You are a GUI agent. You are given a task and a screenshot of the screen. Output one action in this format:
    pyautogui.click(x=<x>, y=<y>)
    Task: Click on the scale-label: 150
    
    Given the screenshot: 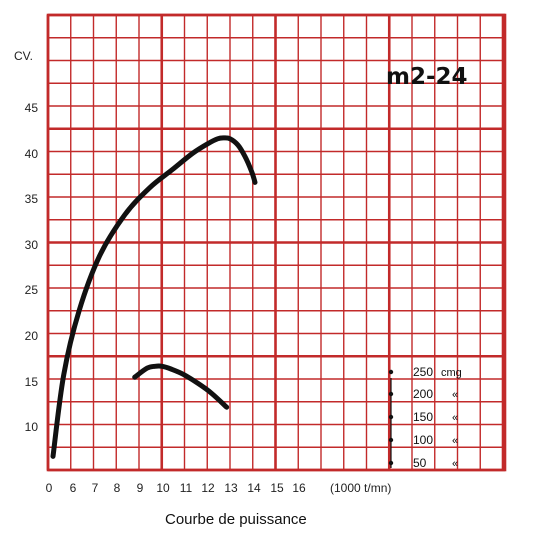 What is the action you would take?
    pyautogui.click(x=423, y=417)
    